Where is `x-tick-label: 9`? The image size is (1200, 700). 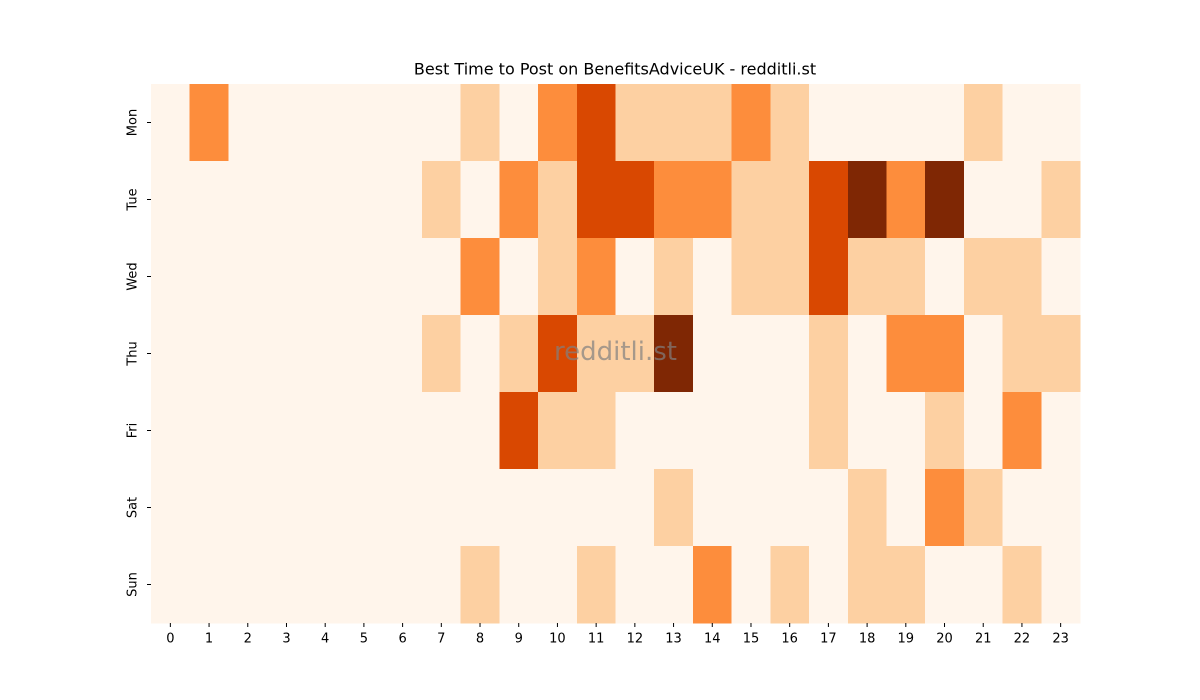 x-tick-label: 9 is located at coordinates (519, 639).